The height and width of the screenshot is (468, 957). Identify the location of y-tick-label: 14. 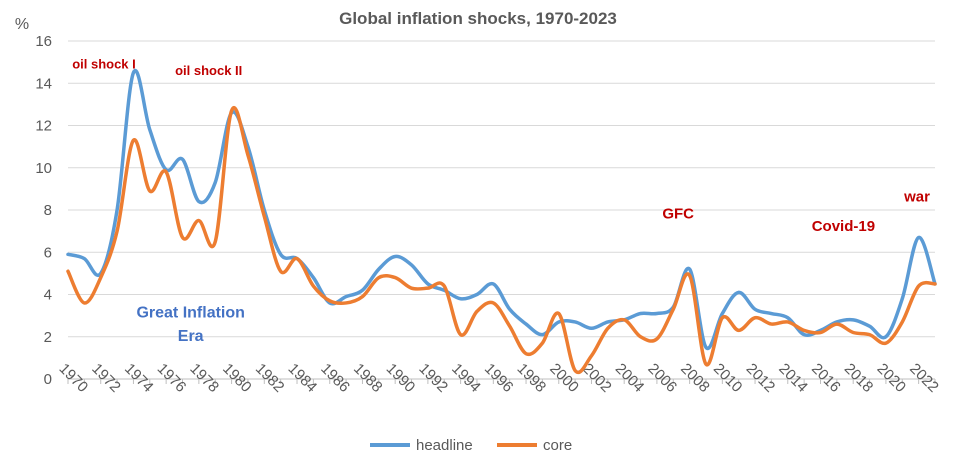
(43, 83).